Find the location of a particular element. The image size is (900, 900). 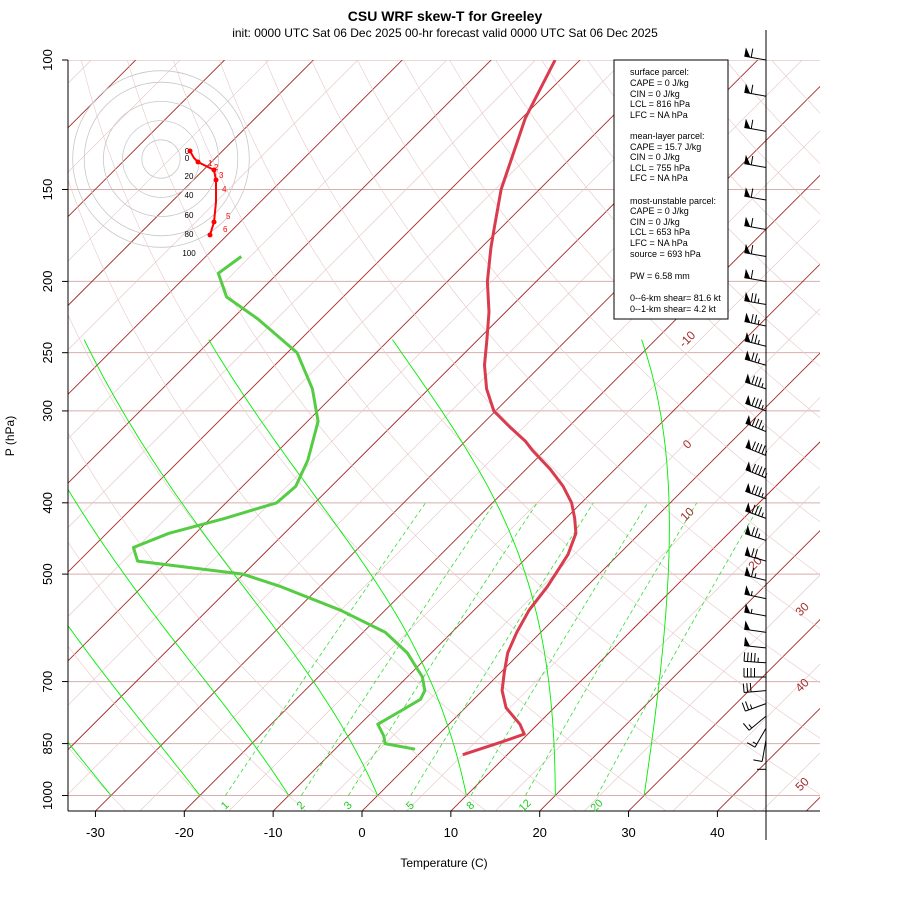

y-tick-label: 400 is located at coordinates (47, 503).